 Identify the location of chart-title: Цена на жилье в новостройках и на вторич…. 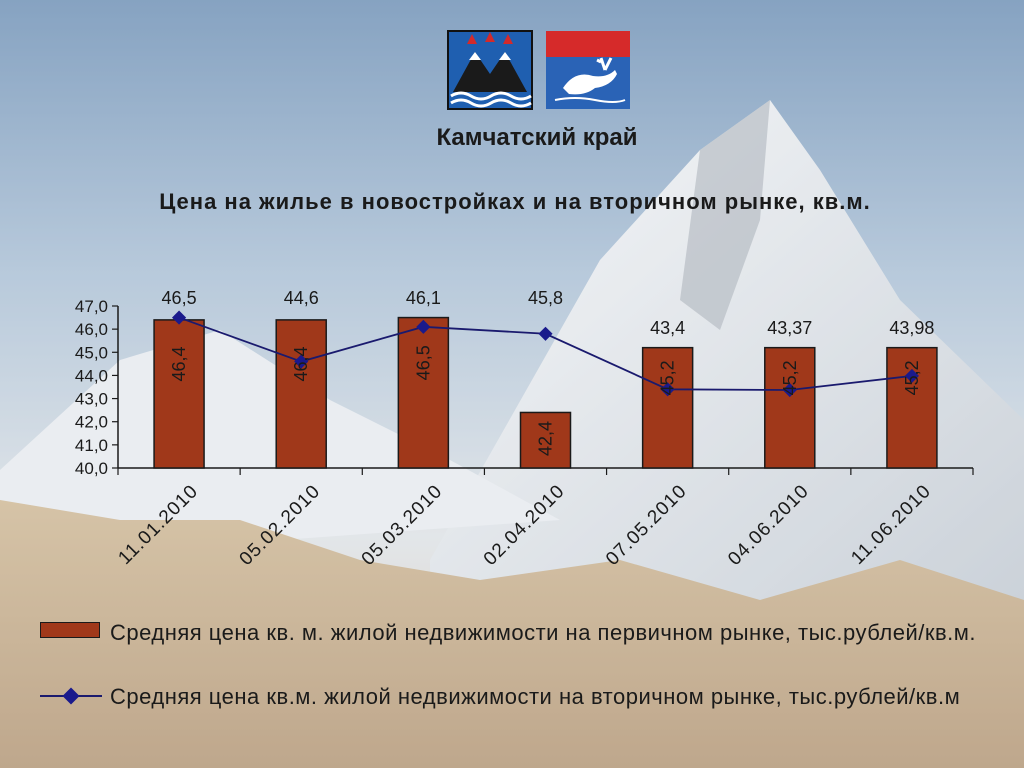
(515, 201).